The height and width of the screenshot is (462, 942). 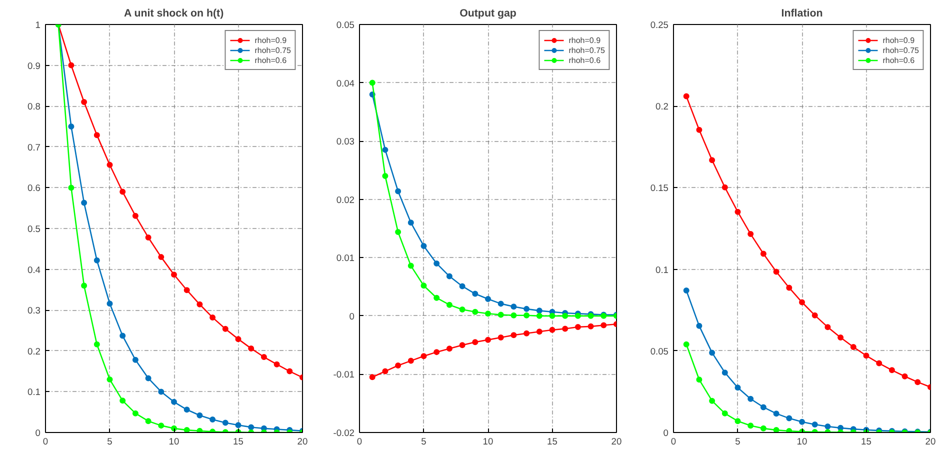 What do you see at coordinates (34, 311) in the screenshot?
I see `y-tick-label: 0.3` at bounding box center [34, 311].